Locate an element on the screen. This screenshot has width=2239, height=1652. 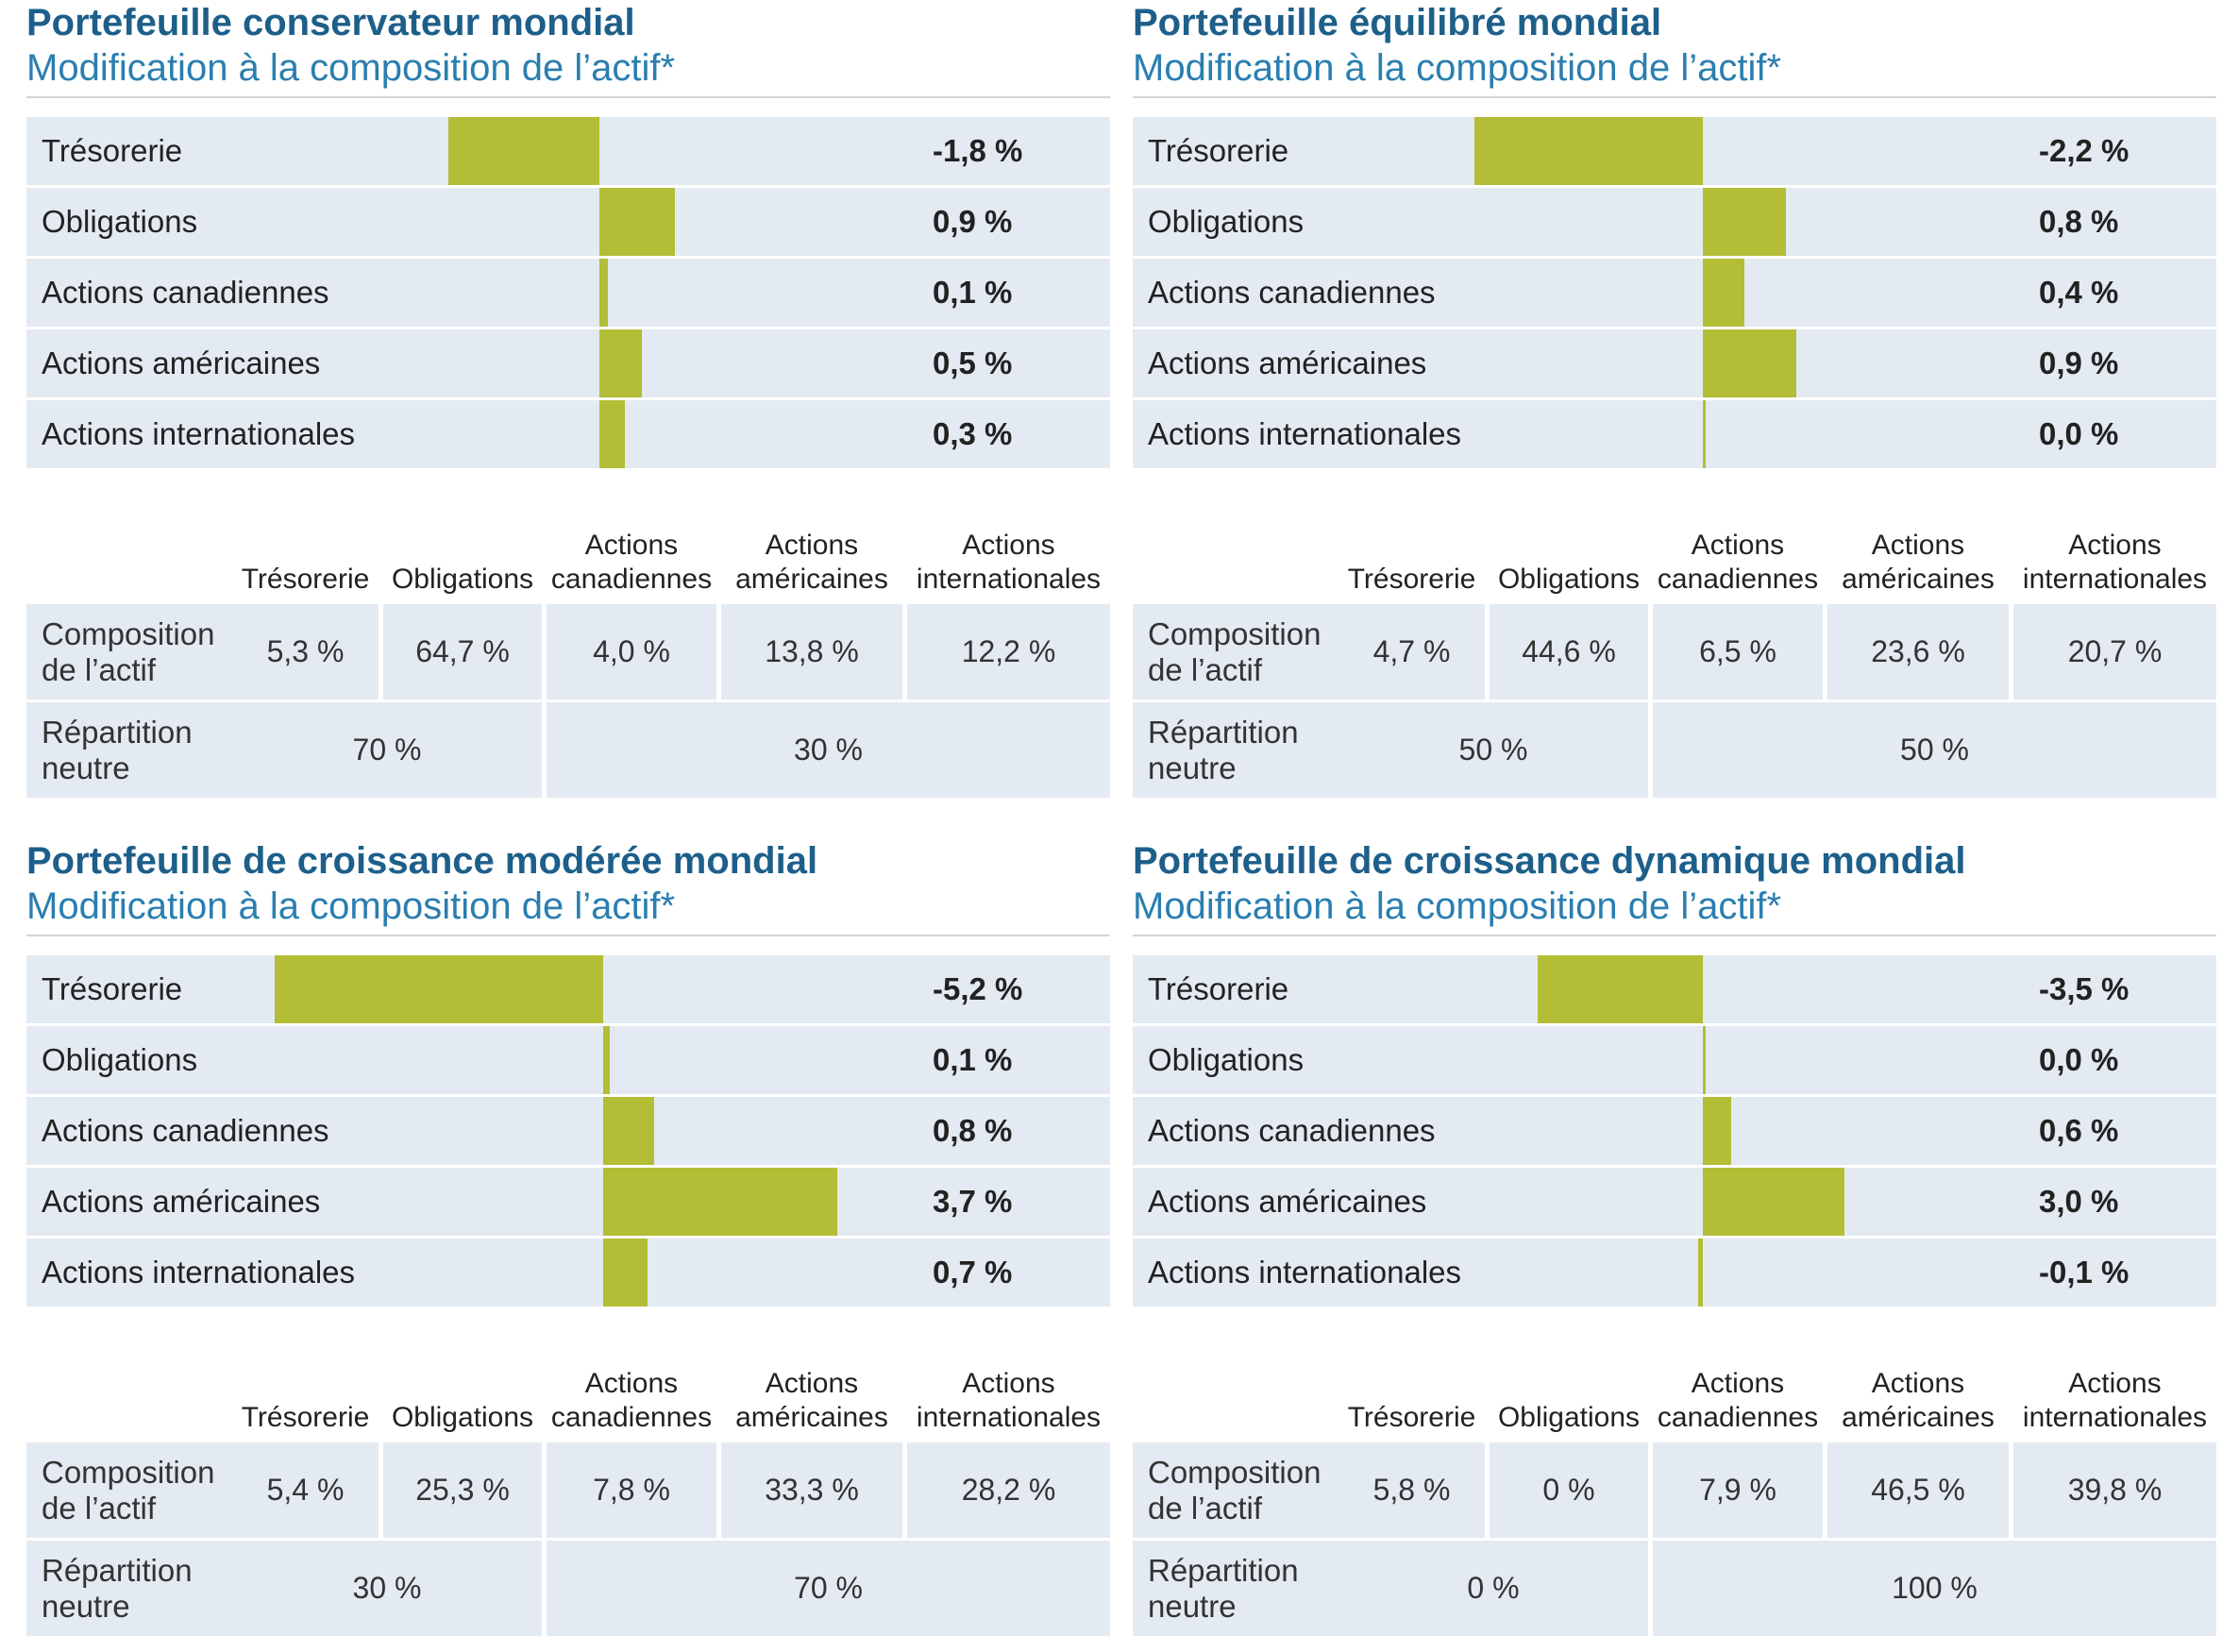
bar-row: Trésorerie -1,8 % is located at coordinates (568, 151).